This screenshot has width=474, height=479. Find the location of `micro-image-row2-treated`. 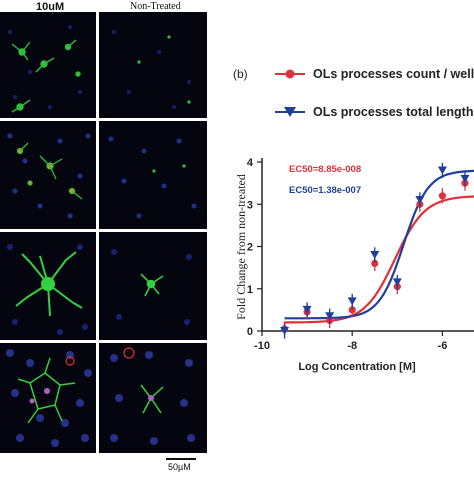

micro-image-row2-treated is located at coordinates (48, 175).